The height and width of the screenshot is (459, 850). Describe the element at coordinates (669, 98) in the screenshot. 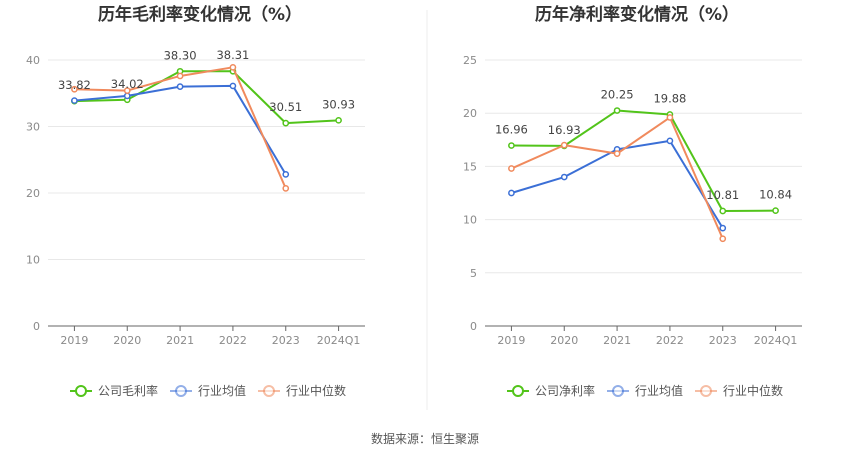

I see `data-label: 19.88` at that location.